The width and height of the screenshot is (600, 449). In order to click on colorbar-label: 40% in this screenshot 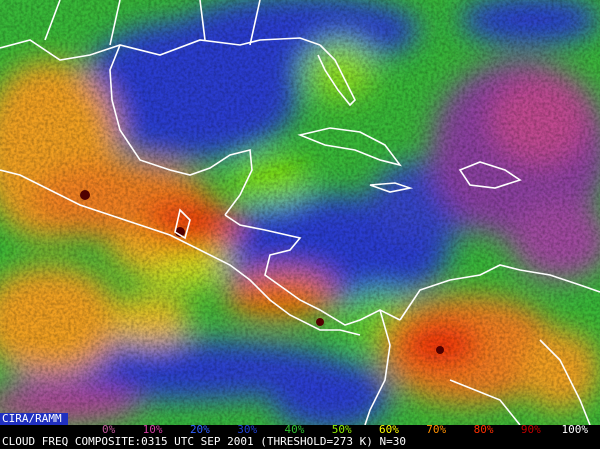, I will do `click(294, 429)`.